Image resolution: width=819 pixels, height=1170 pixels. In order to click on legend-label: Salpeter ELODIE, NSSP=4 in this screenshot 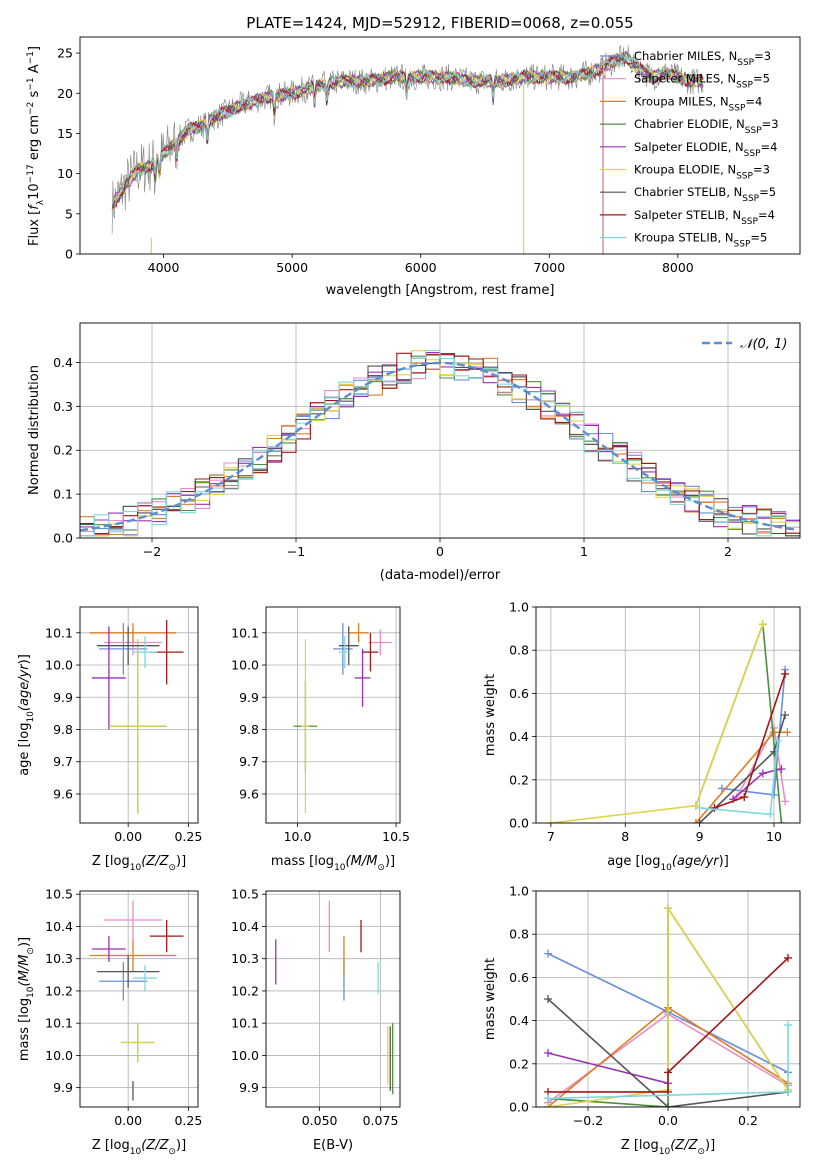, I will do `click(705, 149)`.